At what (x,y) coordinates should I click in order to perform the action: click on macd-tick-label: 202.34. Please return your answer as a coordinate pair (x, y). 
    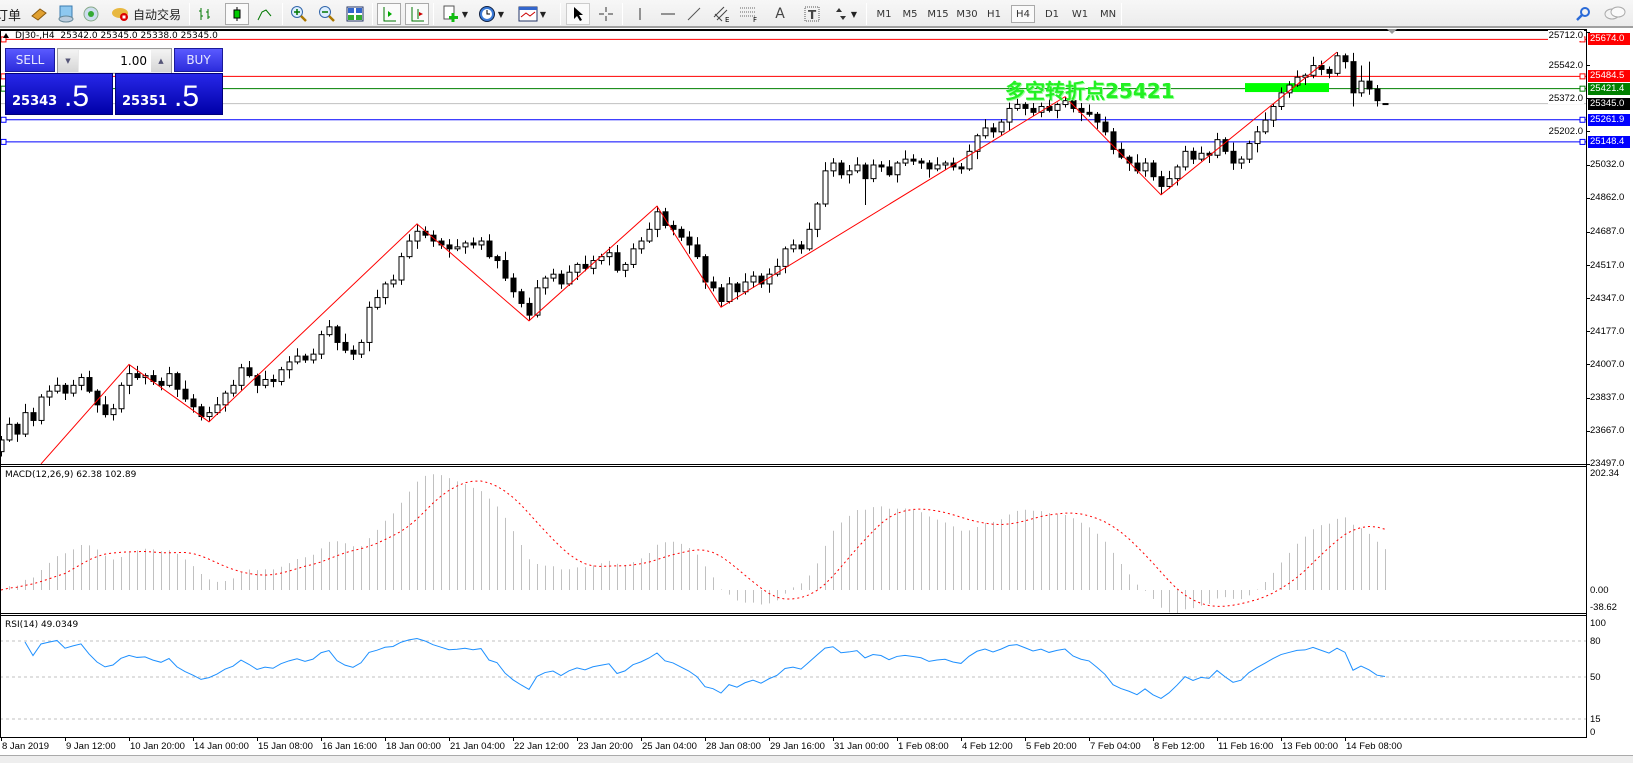
    Looking at the image, I should click on (1605, 473).